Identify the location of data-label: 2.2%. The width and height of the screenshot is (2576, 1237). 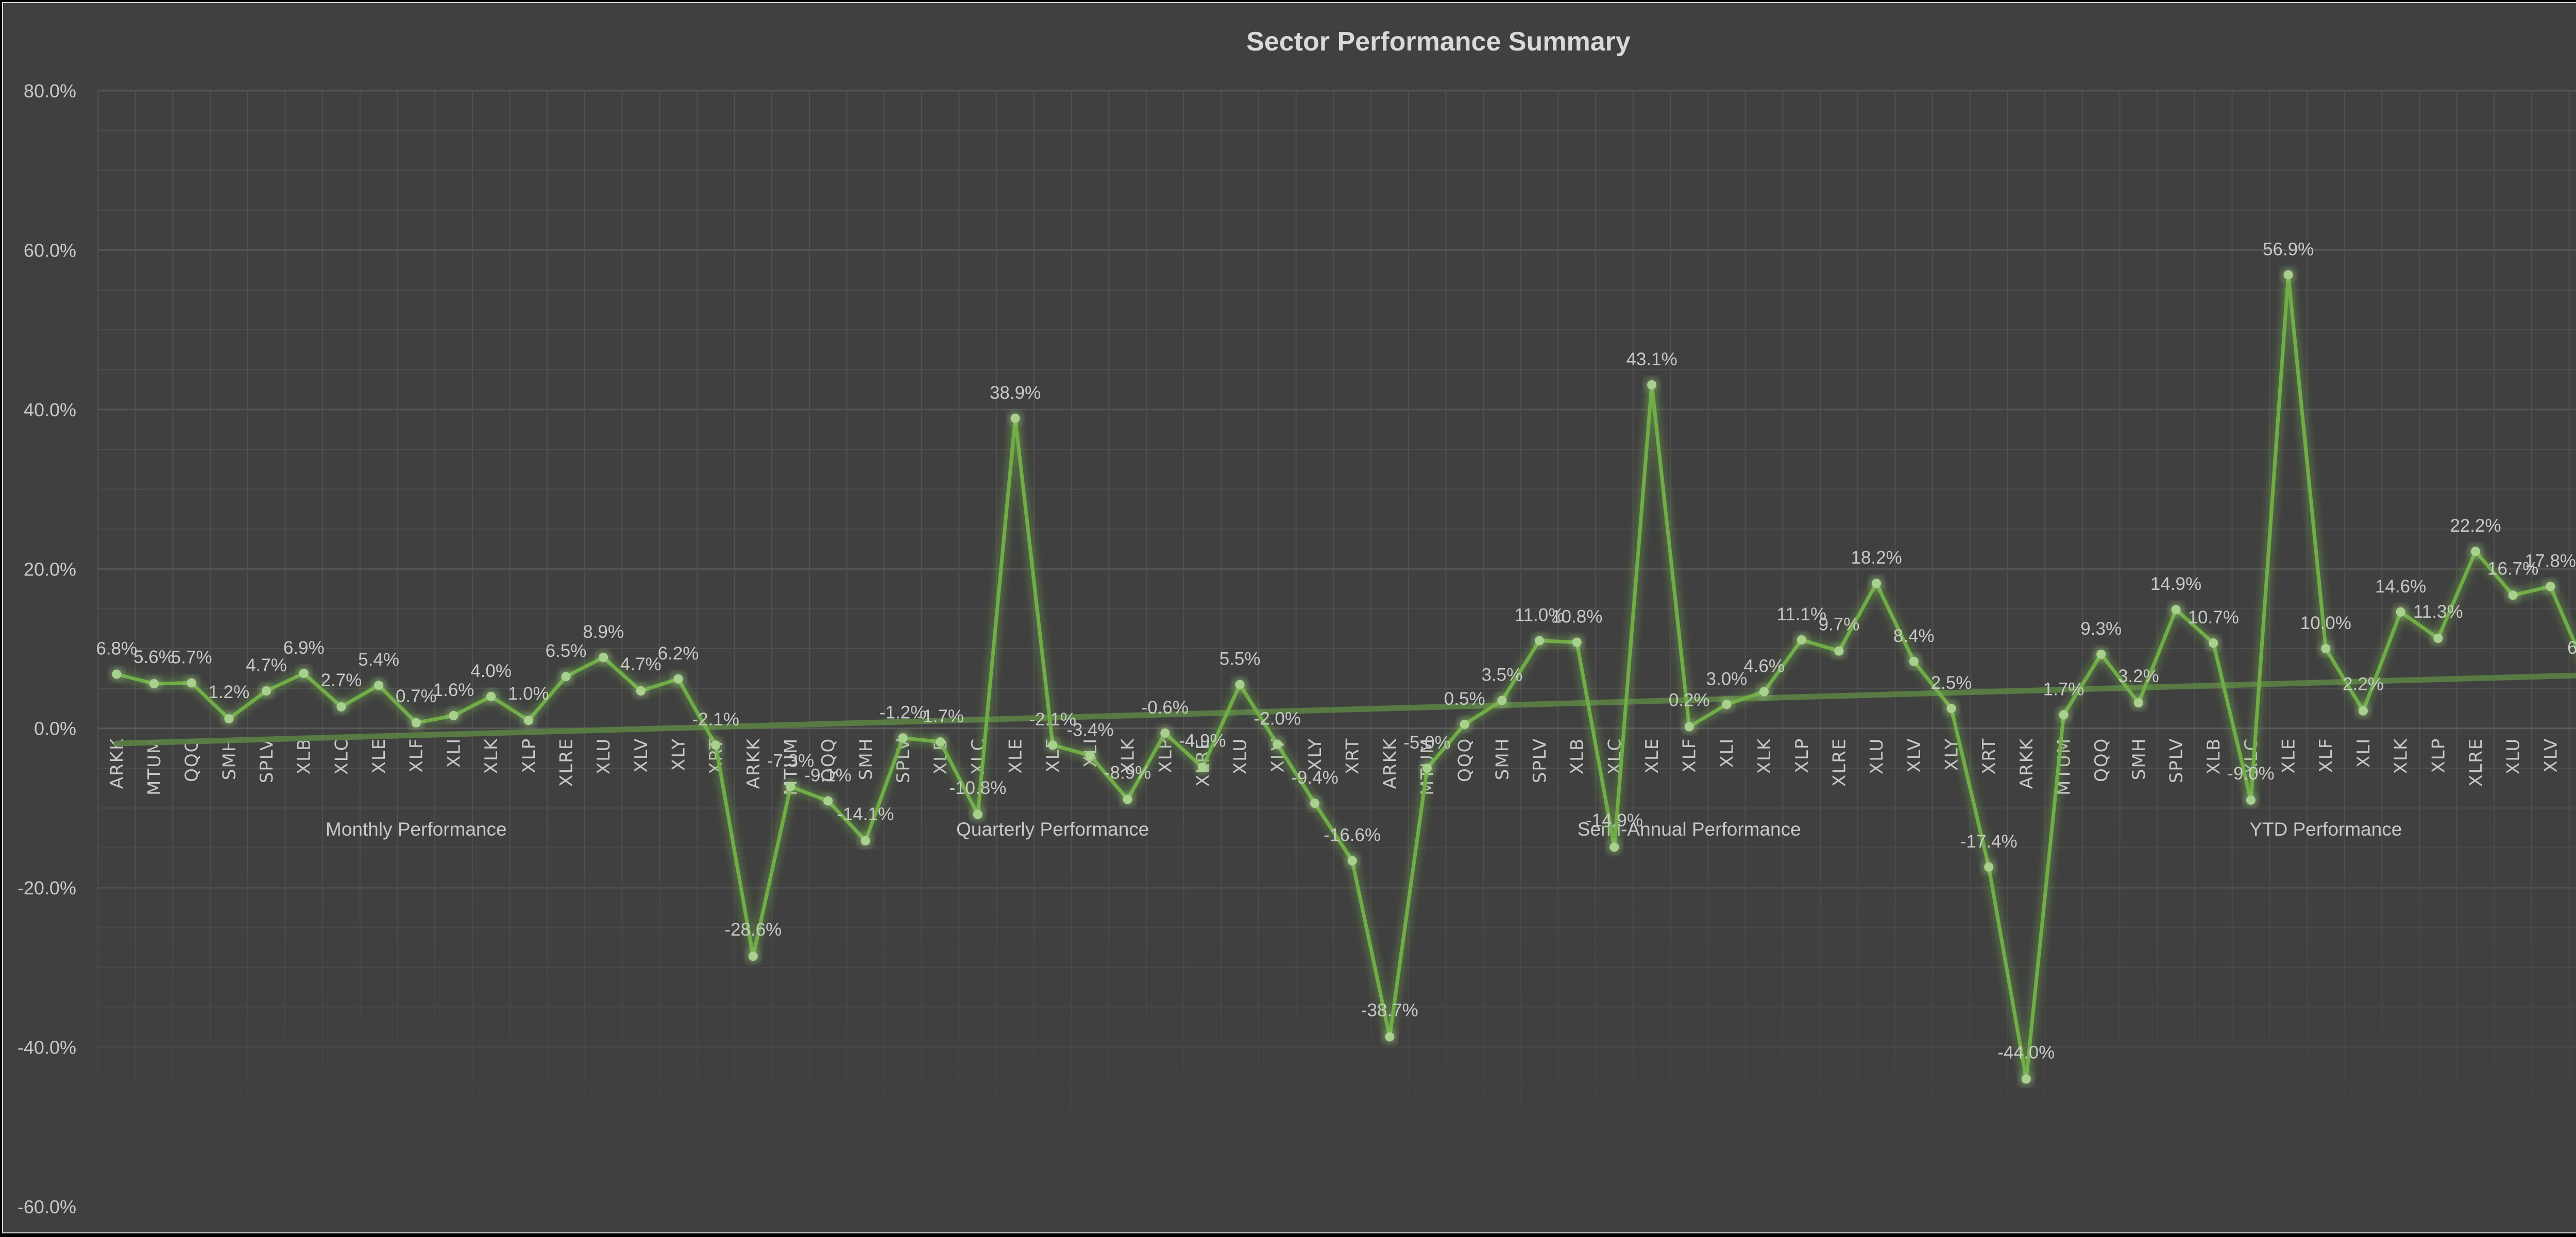
(2363, 684).